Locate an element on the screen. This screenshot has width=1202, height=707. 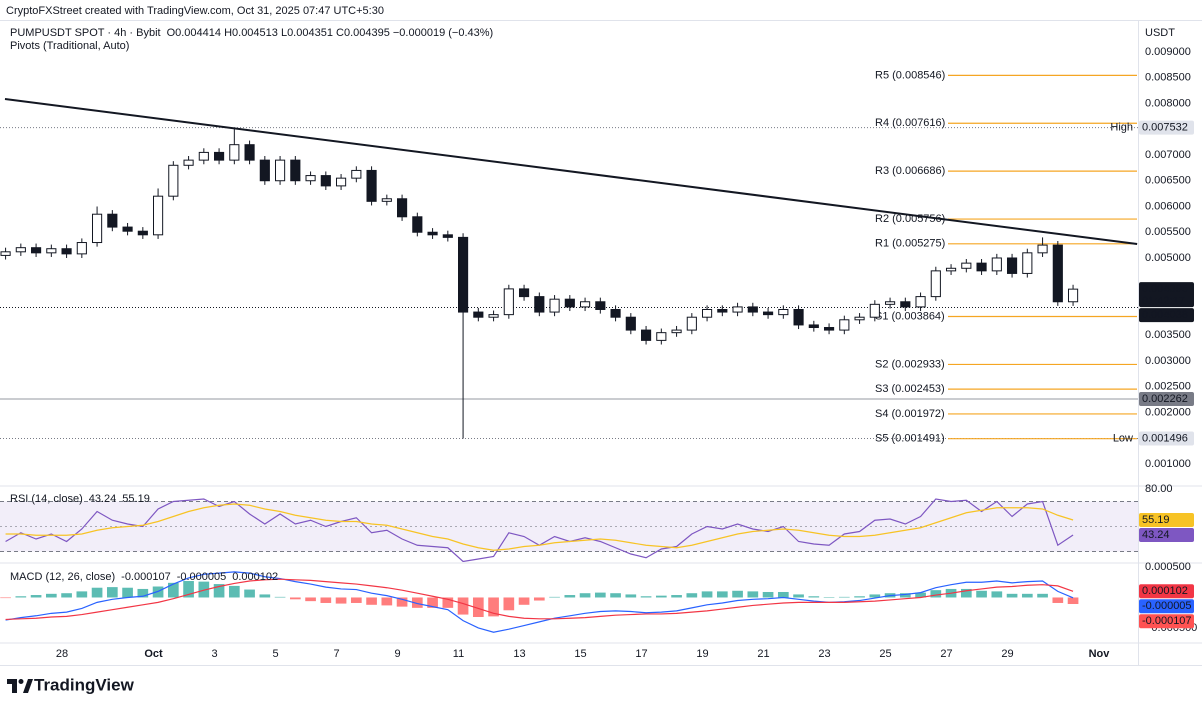
price-label: 43.24 is located at coordinates (1166, 535).